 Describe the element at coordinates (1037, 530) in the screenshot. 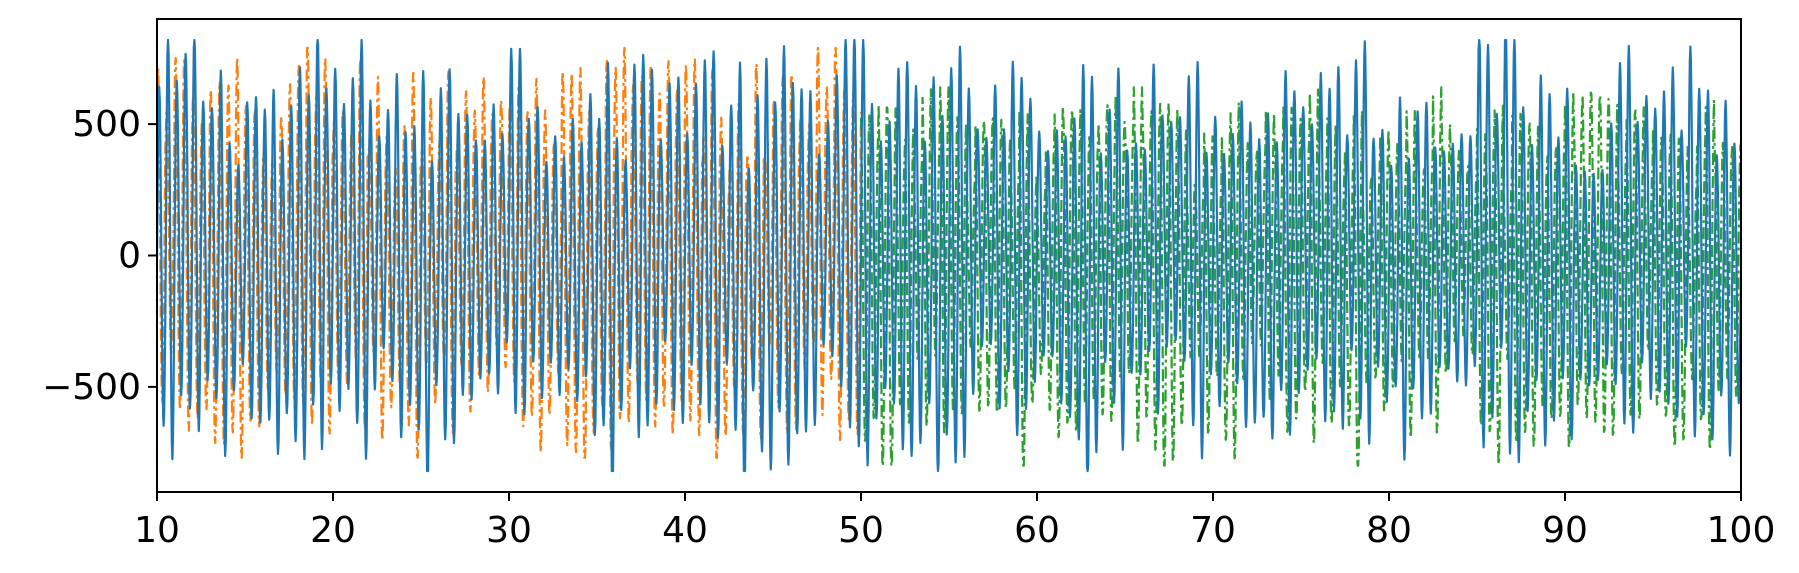

I see `x-tick-label: 60` at that location.